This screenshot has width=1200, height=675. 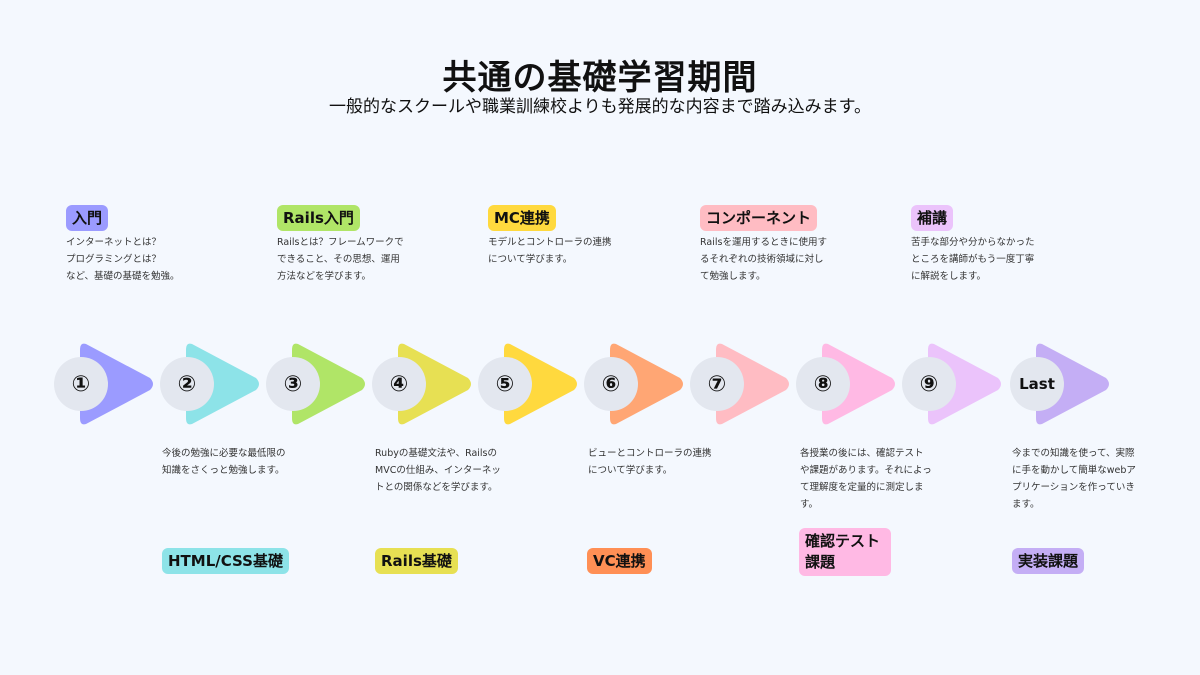 What do you see at coordinates (123, 276) in the screenshot?
I see `step-1-desc-line-3: など、基礎の基礎を勉強。` at bounding box center [123, 276].